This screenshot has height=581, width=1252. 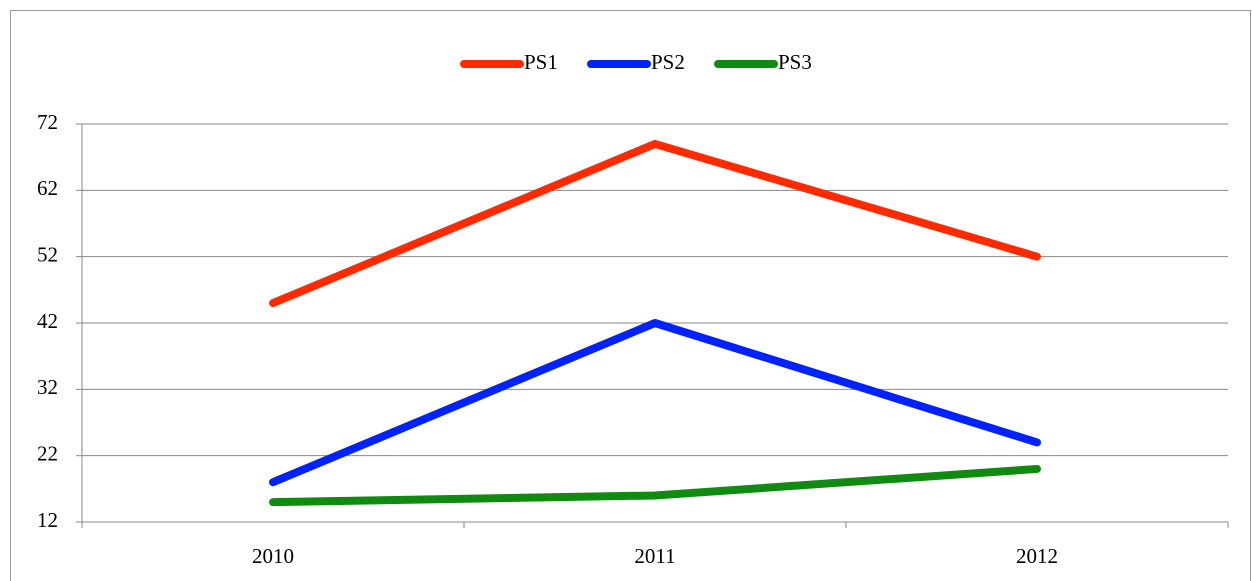 What do you see at coordinates (541, 62) in the screenshot?
I see `legend-label: PS1` at bounding box center [541, 62].